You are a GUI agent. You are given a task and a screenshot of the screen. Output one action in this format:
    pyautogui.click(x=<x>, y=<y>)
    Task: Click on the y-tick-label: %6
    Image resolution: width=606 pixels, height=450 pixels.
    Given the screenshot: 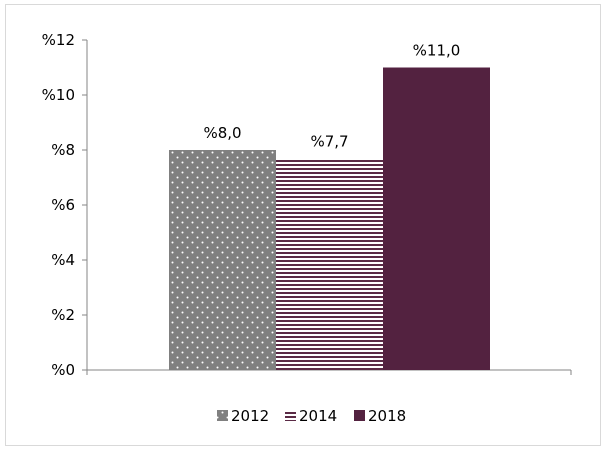 What is the action you would take?
    pyautogui.click(x=63, y=205)
    